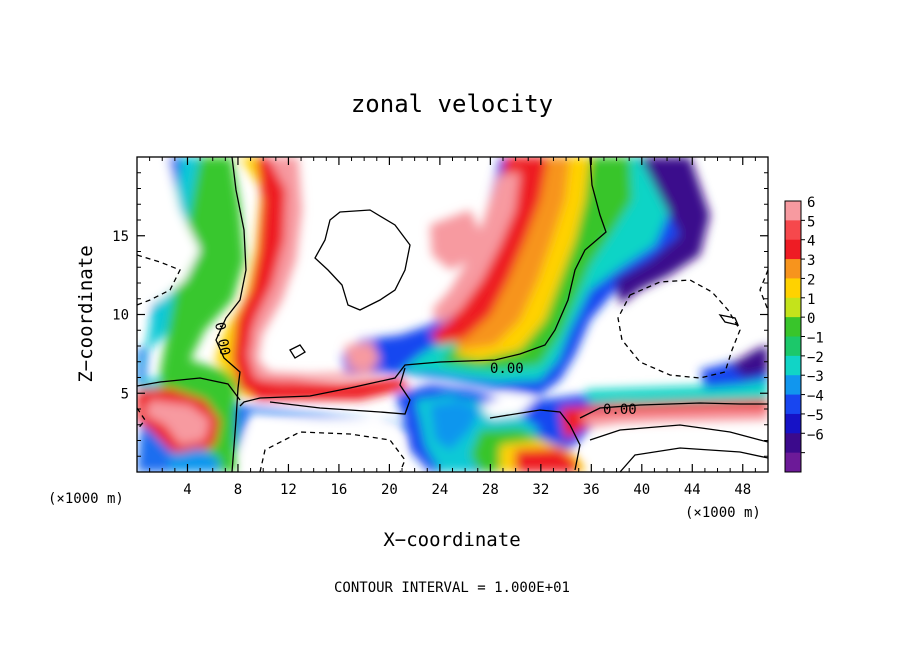  Describe the element at coordinates (742, 490) in the screenshot. I see `x-tick-label: 48` at that location.